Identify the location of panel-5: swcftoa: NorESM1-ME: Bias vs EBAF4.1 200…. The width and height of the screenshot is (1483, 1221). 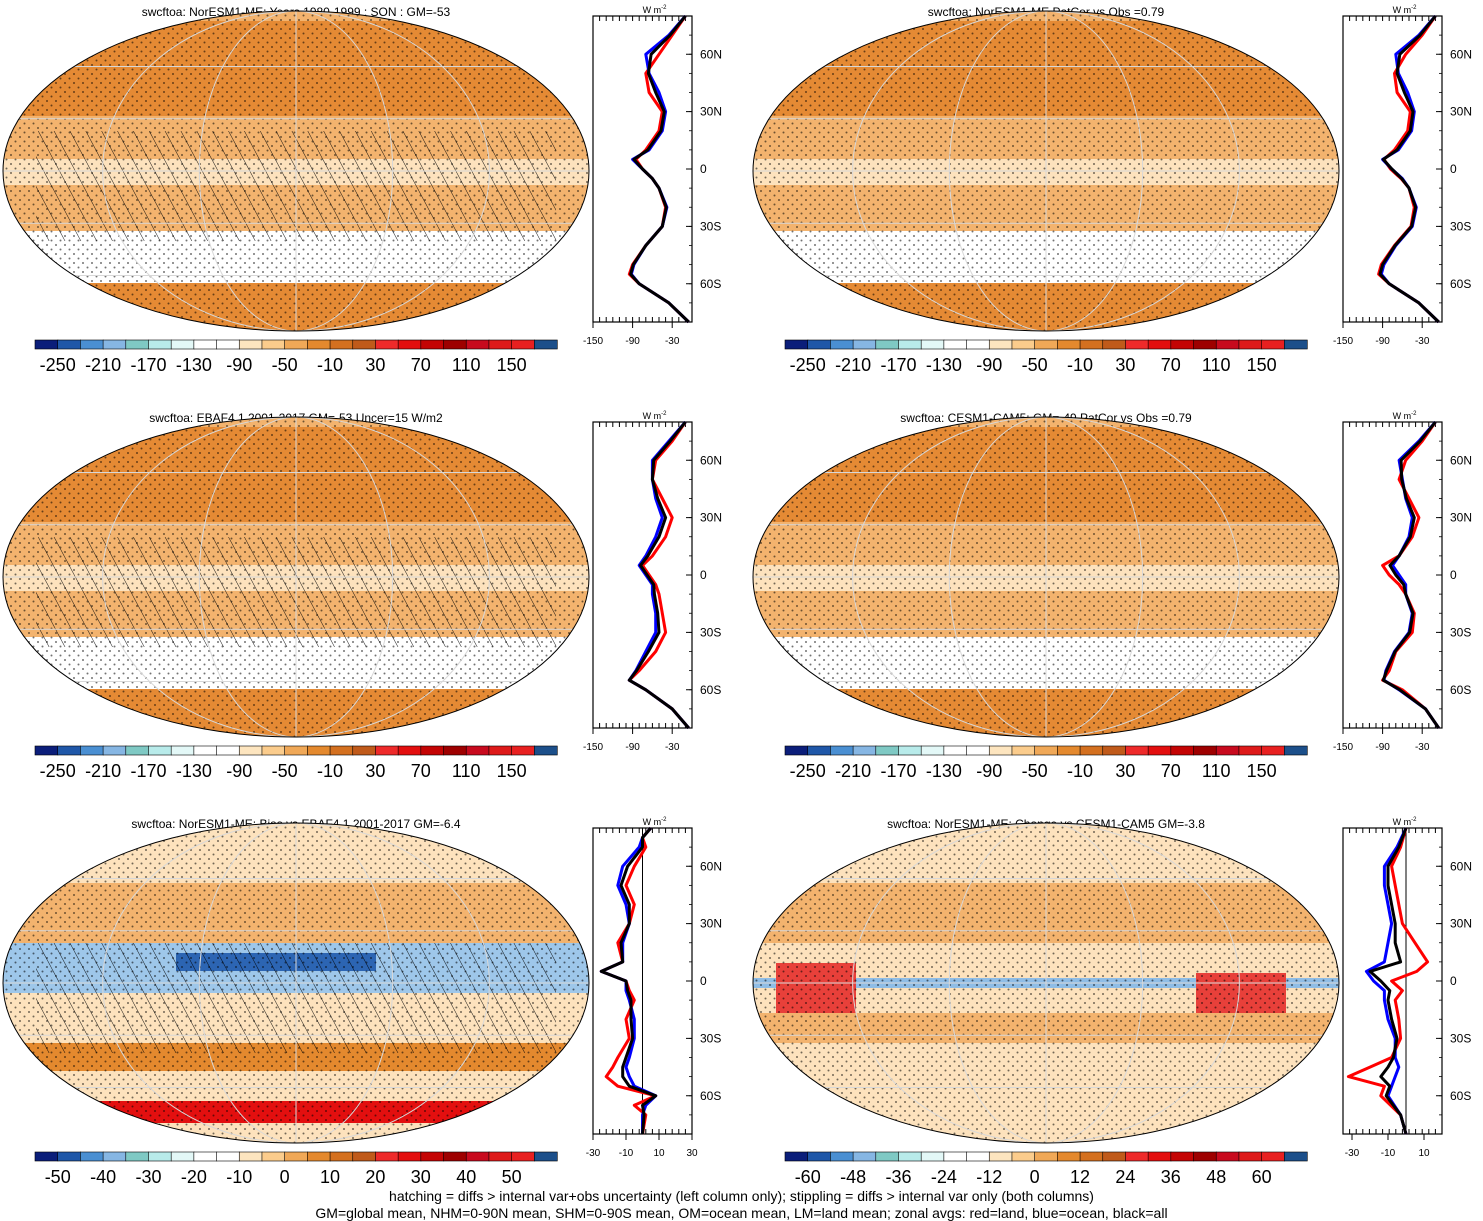
(362, 1002).